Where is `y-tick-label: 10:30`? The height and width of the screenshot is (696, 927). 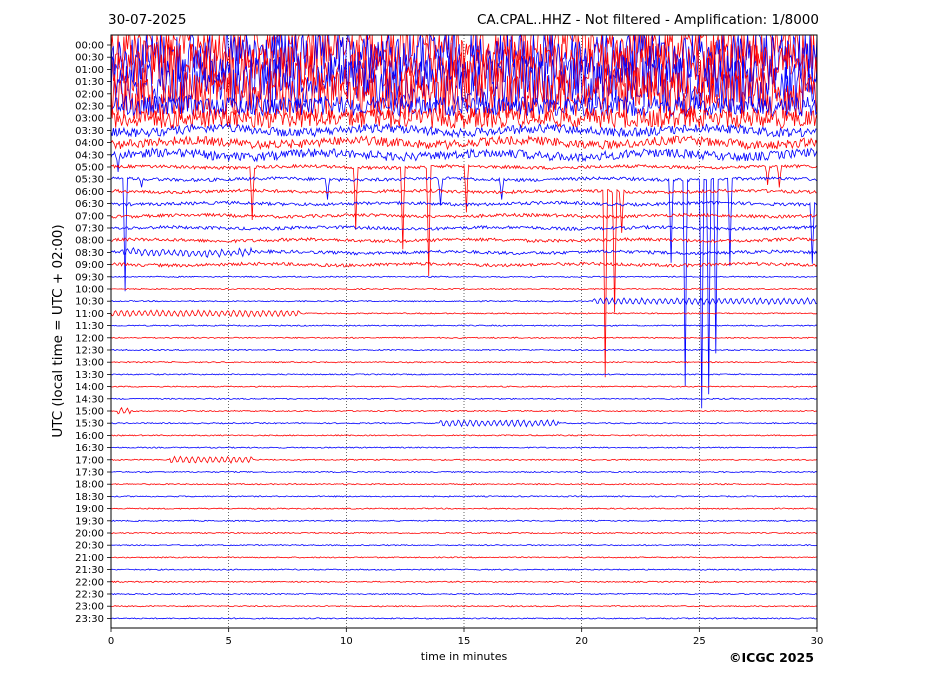 y-tick-label: 10:30 is located at coordinates (89, 302).